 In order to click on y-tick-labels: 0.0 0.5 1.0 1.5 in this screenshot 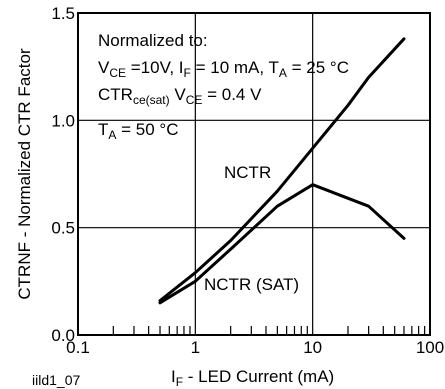, I will do `click(63, 174)`.